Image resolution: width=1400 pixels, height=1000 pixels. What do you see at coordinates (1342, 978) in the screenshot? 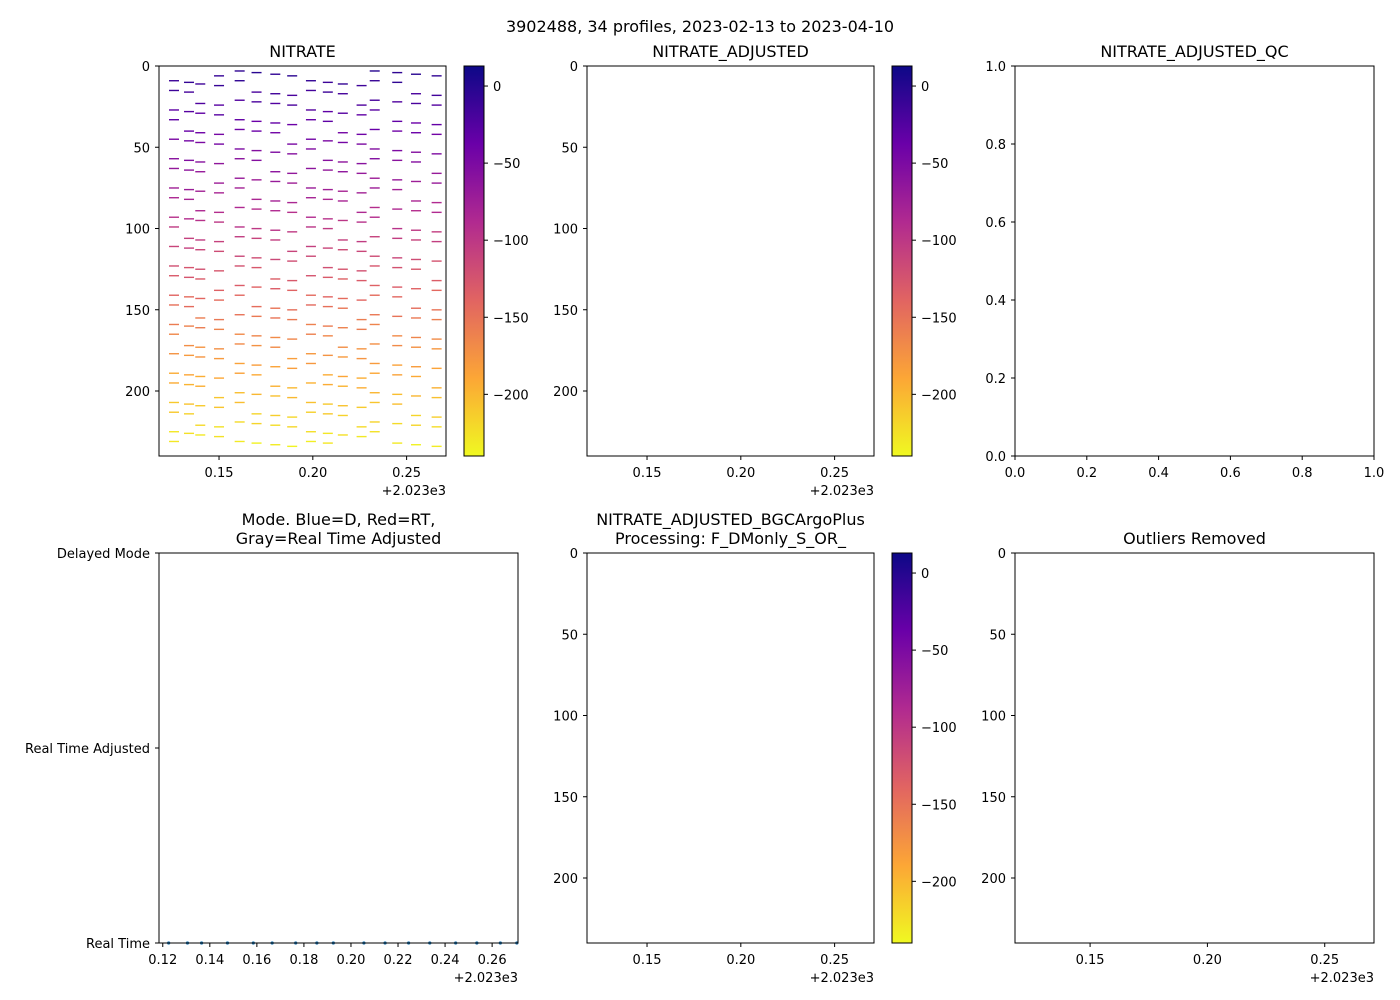
I see `x-offset-label: +2.023e3` at bounding box center [1342, 978].